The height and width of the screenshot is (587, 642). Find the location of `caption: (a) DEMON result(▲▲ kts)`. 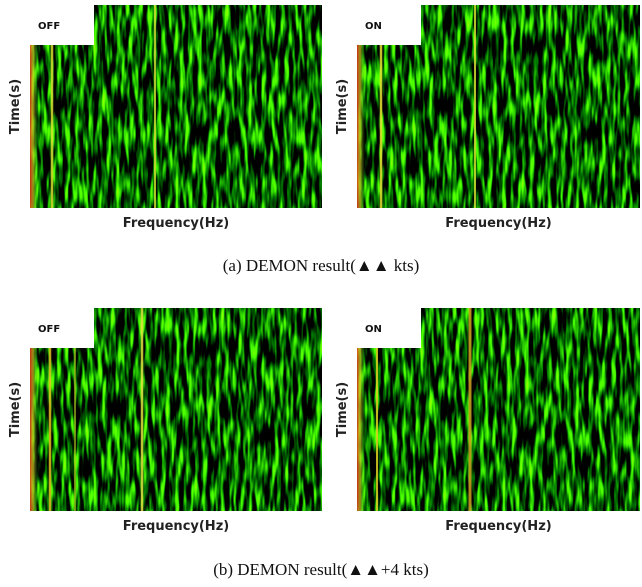

caption: (a) DEMON result(▲▲ kts) is located at coordinates (321, 265).